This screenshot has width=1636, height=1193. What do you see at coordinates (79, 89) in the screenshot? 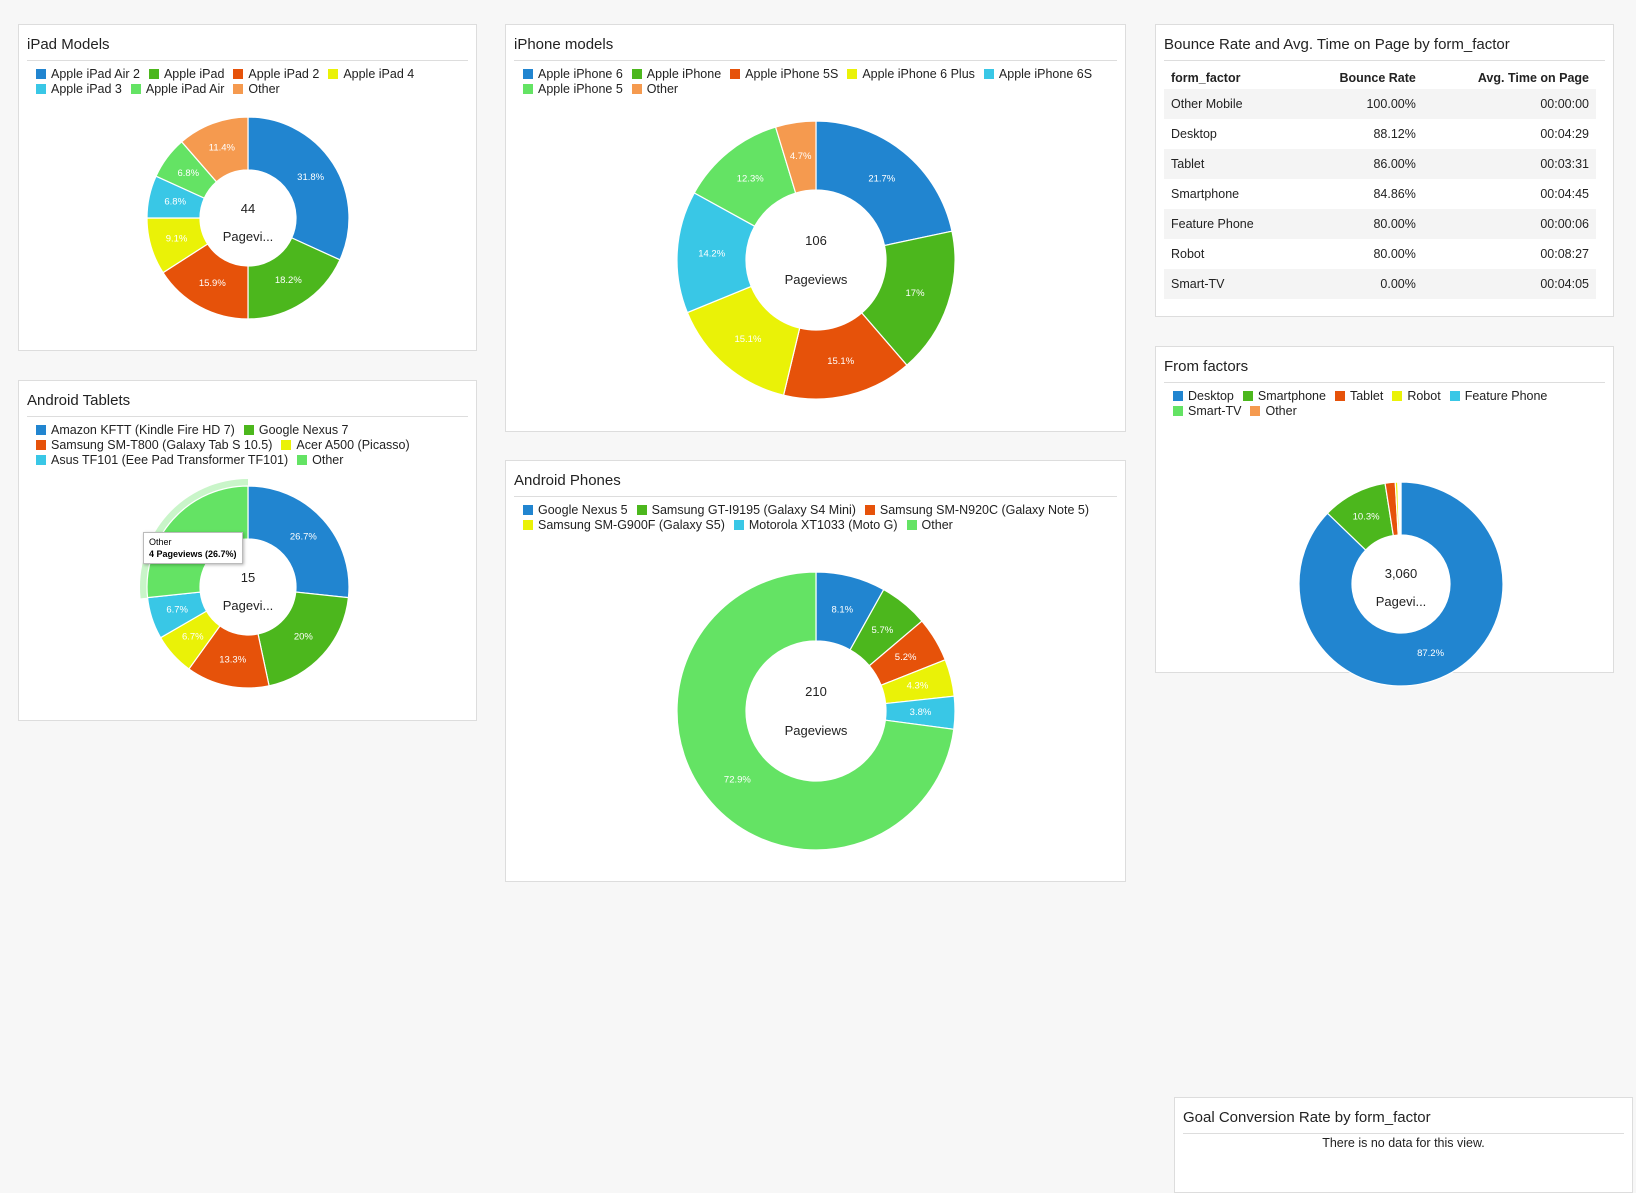
I see `legend-item: Apple iPad 3` at bounding box center [79, 89].